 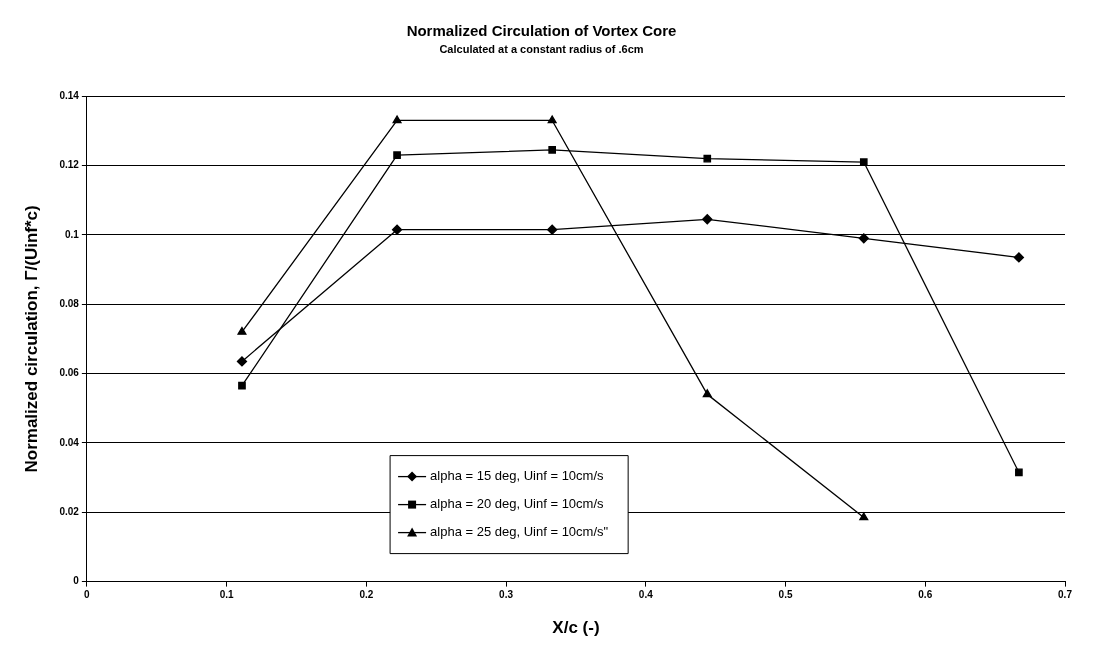 I want to click on y-tick-label: 0.12, so click(x=69, y=165).